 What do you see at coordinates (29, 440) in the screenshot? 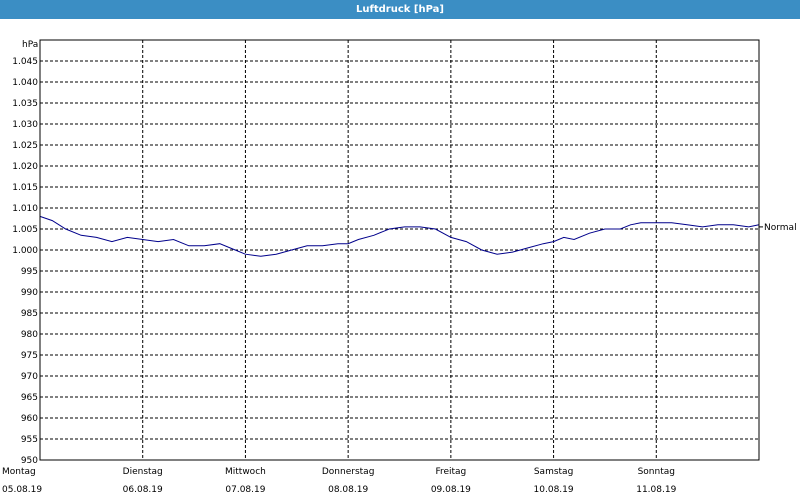
I see `y-tick-label: 955` at bounding box center [29, 440].